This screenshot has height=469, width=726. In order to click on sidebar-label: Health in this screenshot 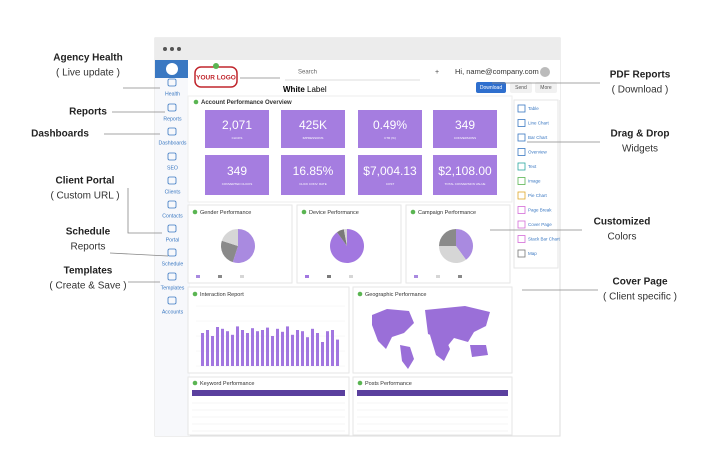, I will do `click(172, 94)`.